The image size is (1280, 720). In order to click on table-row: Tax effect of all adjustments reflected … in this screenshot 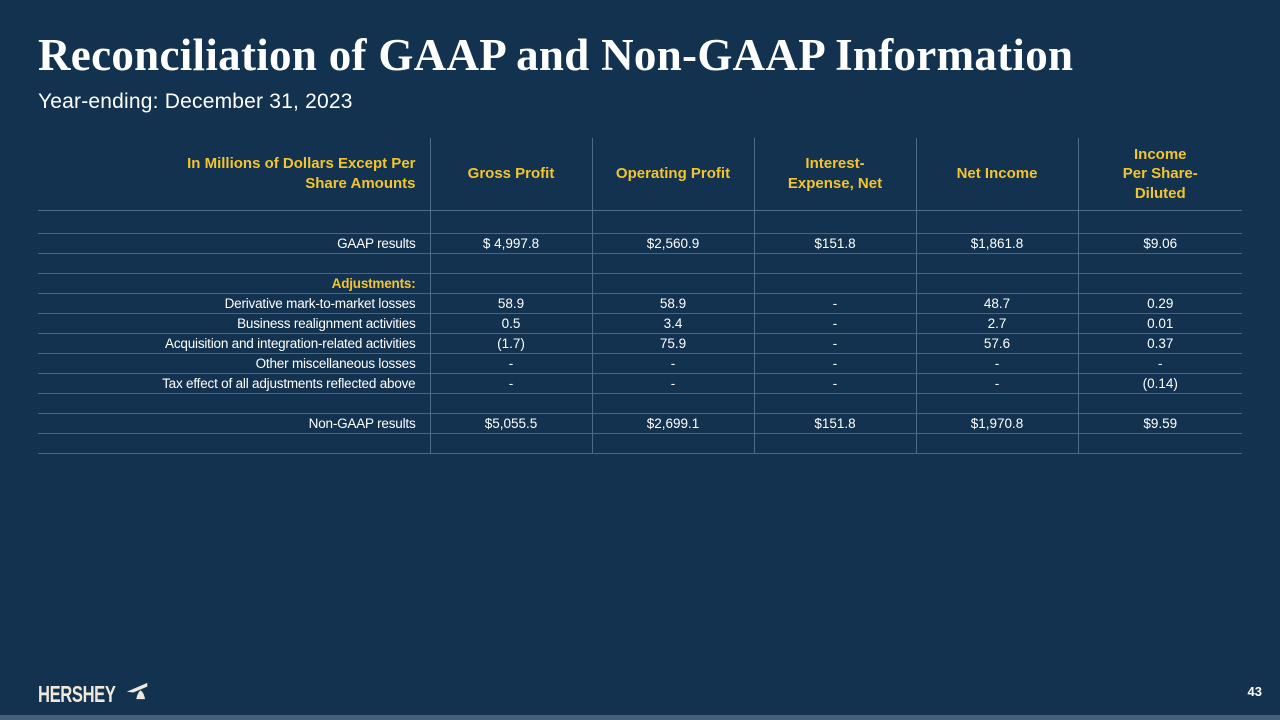, I will do `click(640, 383)`.